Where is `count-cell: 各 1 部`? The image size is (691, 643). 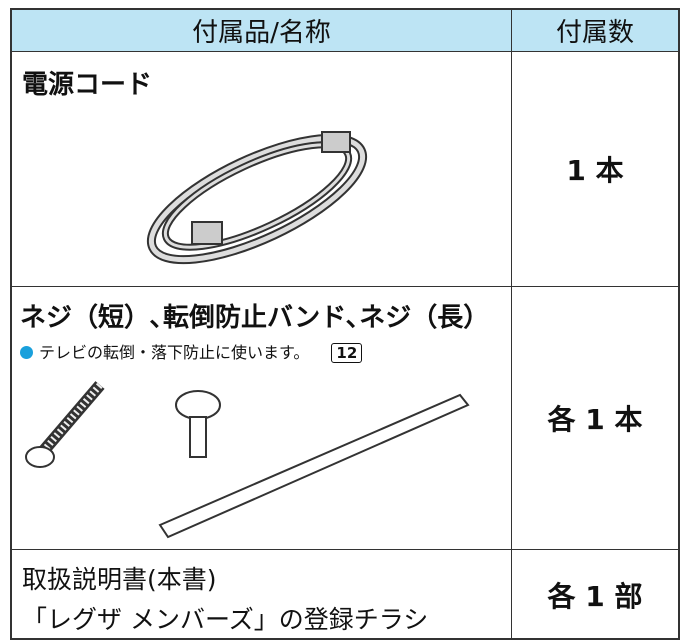 count-cell: 各 1 部 is located at coordinates (595, 595).